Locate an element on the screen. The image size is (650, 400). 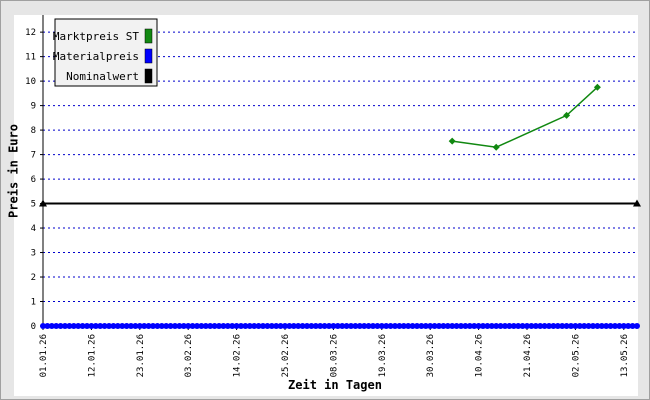
y-tick-label: 1 is located at coordinates (33, 303).